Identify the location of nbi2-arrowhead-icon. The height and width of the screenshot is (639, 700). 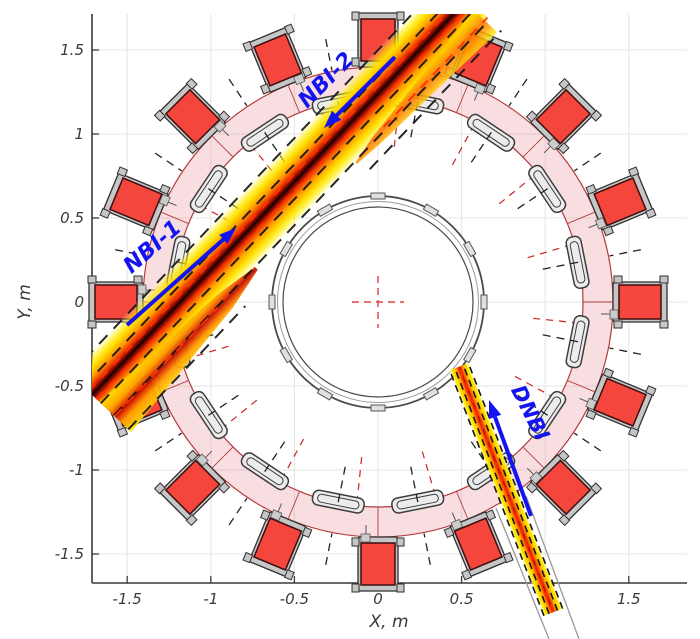
(333, 119).